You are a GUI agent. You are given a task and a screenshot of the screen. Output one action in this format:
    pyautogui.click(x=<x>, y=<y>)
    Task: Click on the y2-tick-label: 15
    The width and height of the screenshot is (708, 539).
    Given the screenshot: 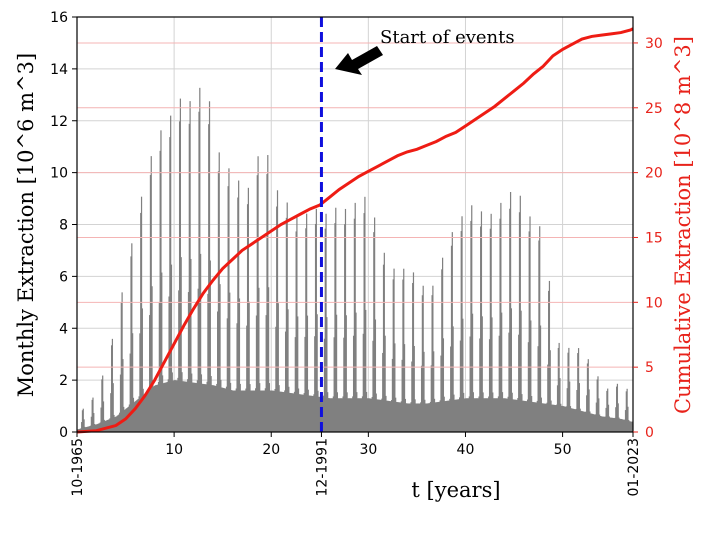 What is the action you would take?
    pyautogui.click(x=654, y=238)
    